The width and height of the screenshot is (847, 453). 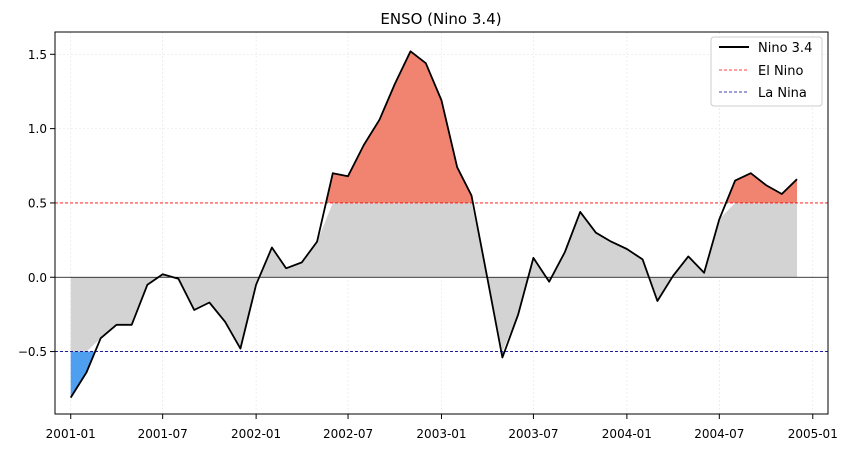 I want to click on x-tick-label-5: 2003-07, so click(x=533, y=434).